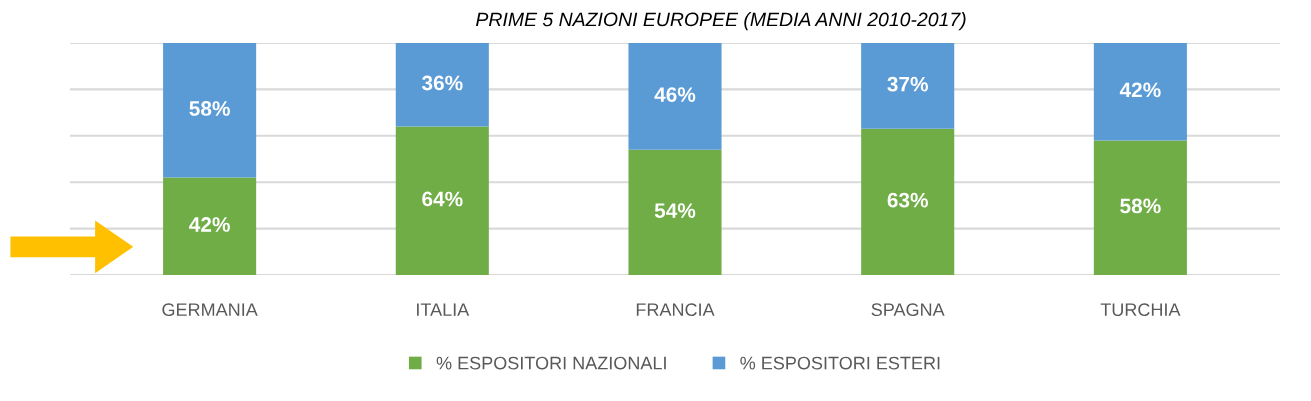 The height and width of the screenshot is (401, 1311). I want to click on data-label: 46%, so click(675, 94).